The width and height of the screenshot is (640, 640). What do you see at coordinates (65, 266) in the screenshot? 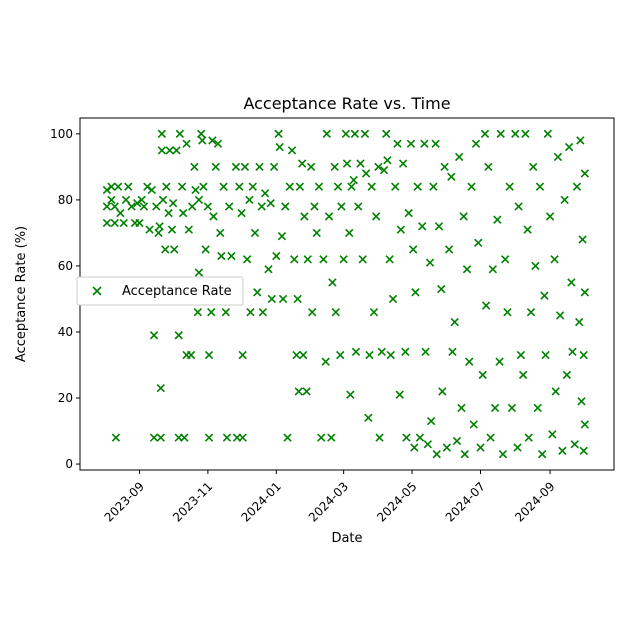
I see `y-tick-label: 60` at bounding box center [65, 266].